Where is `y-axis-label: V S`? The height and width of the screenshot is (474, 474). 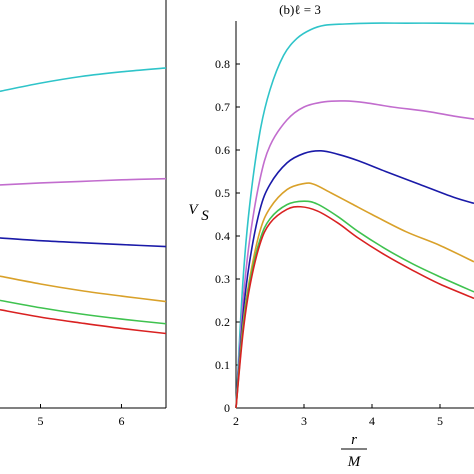 y-axis-label: V S is located at coordinates (198, 213).